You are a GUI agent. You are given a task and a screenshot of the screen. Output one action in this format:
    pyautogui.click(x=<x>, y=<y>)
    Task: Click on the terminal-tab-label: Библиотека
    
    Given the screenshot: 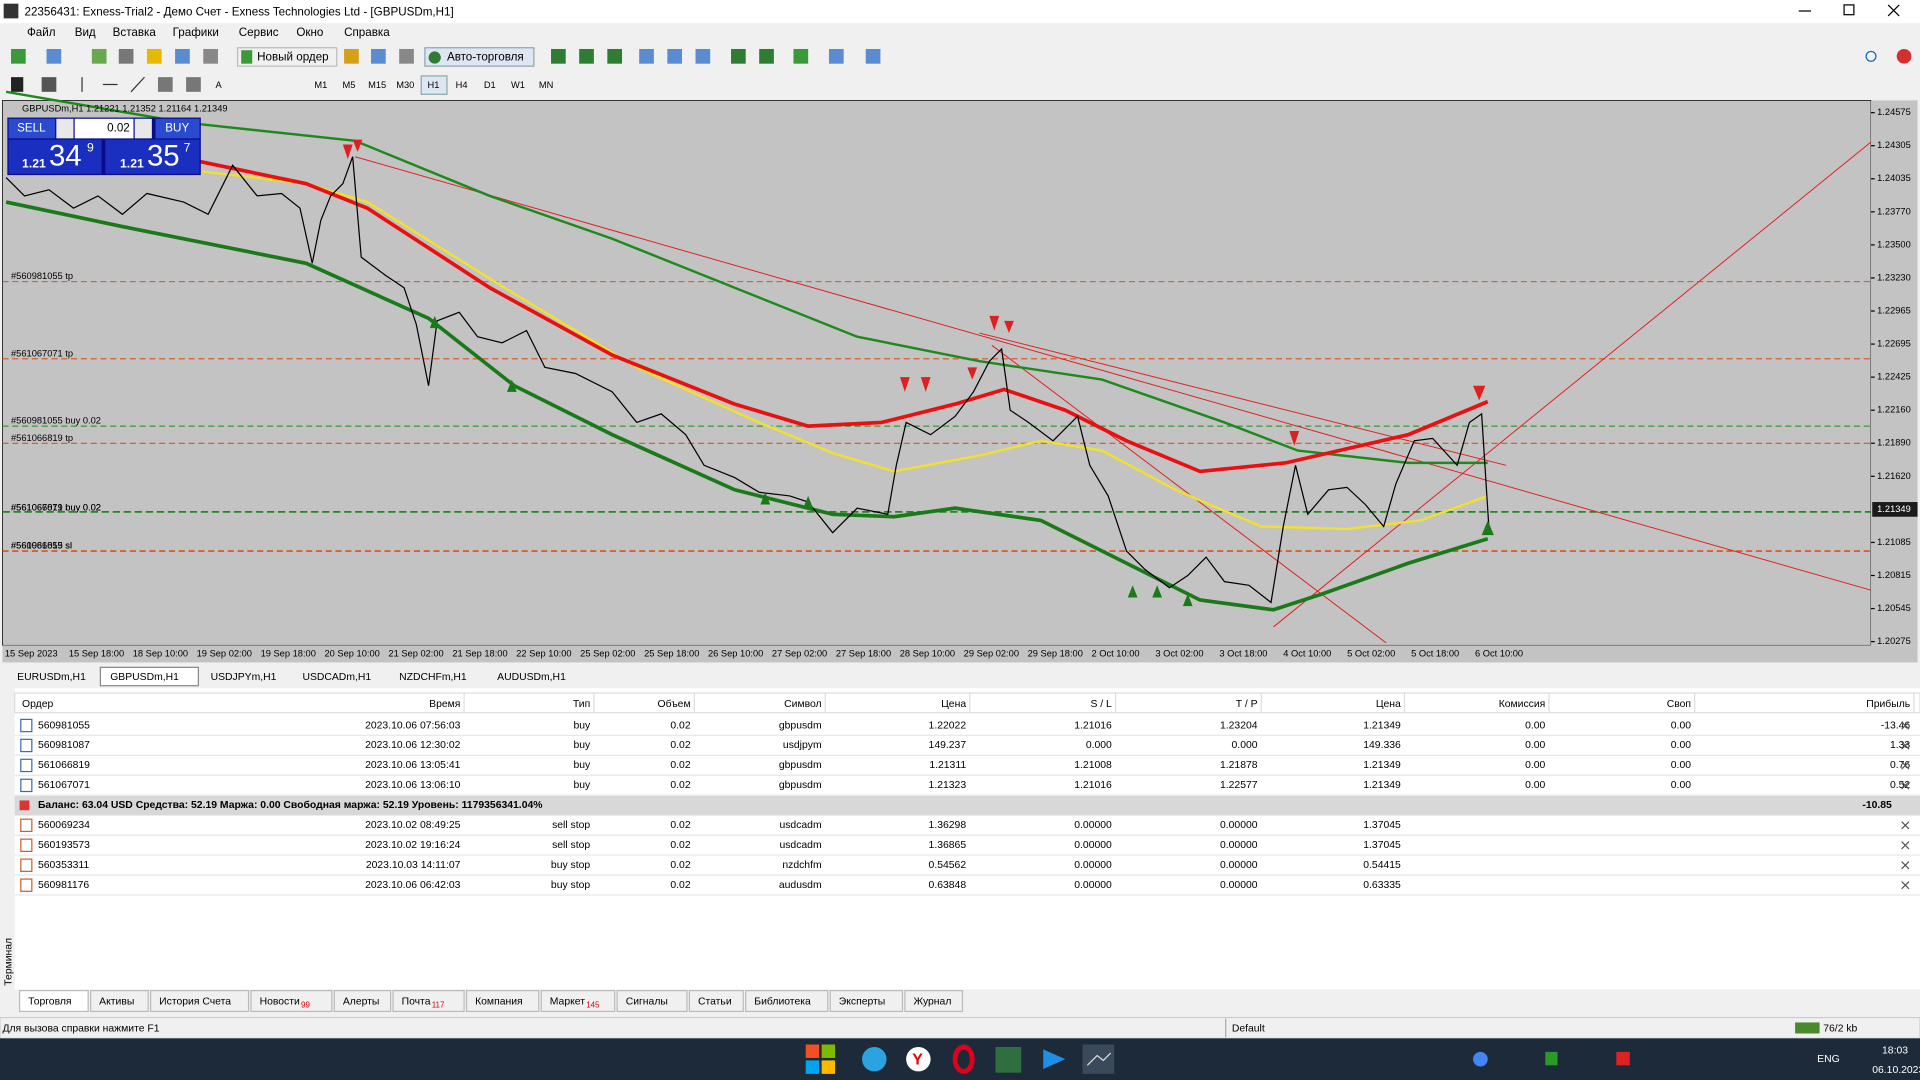 What is the action you would take?
    pyautogui.click(x=782, y=1001)
    